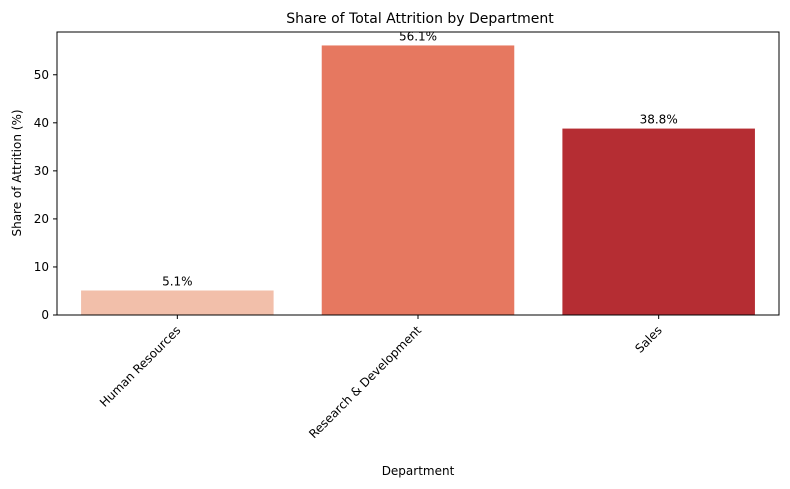 This screenshot has width=790, height=489. I want to click on bar-sales, so click(658, 221).